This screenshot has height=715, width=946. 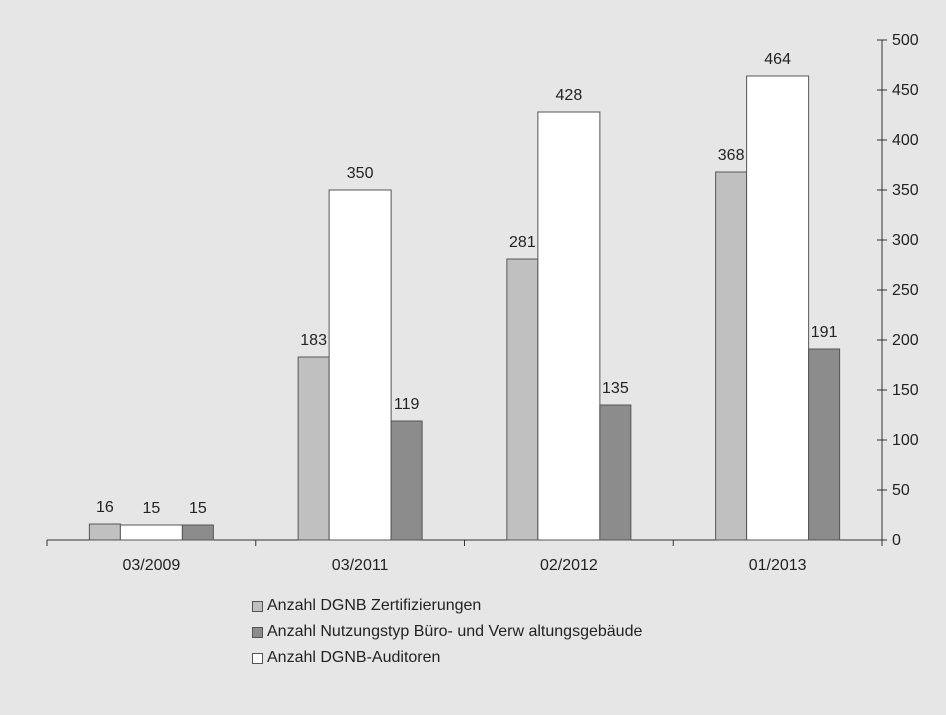 What do you see at coordinates (824, 332) in the screenshot?
I see `data-label: 191` at bounding box center [824, 332].